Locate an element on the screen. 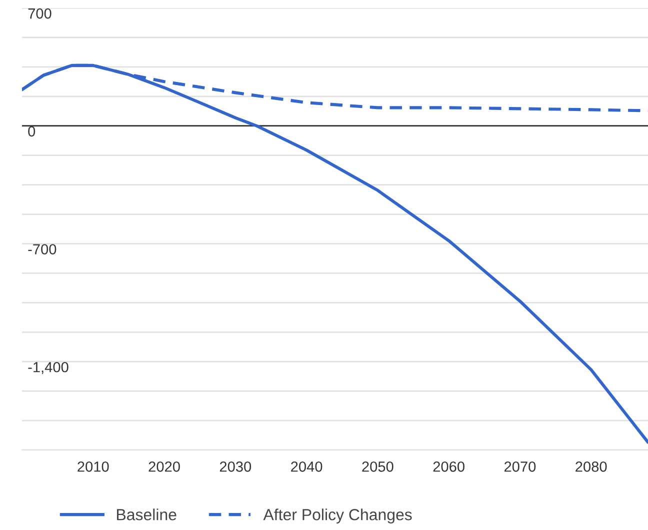 The image size is (648, 530). x-tick-label: 2060 is located at coordinates (448, 466).